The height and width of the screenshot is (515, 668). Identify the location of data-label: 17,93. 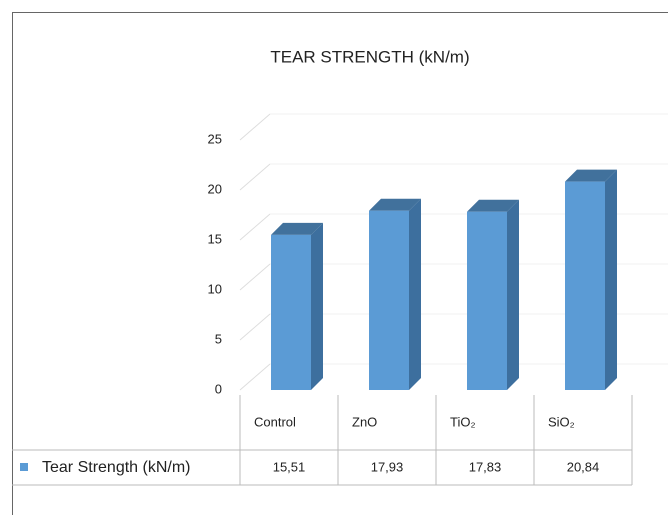
(387, 466).